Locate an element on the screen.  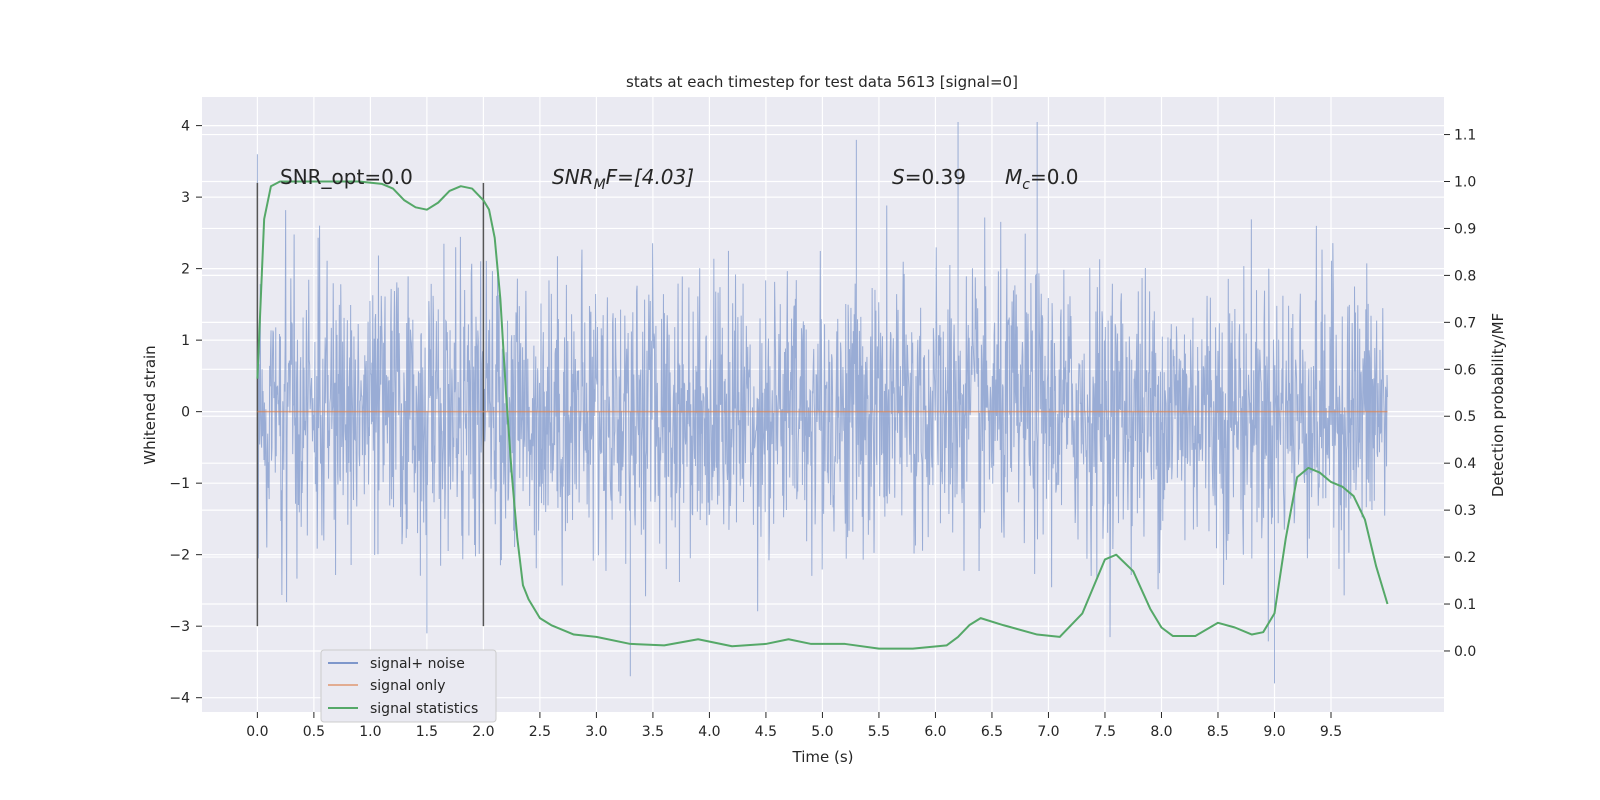
x-tick-label: 9.0 is located at coordinates (1274, 732).